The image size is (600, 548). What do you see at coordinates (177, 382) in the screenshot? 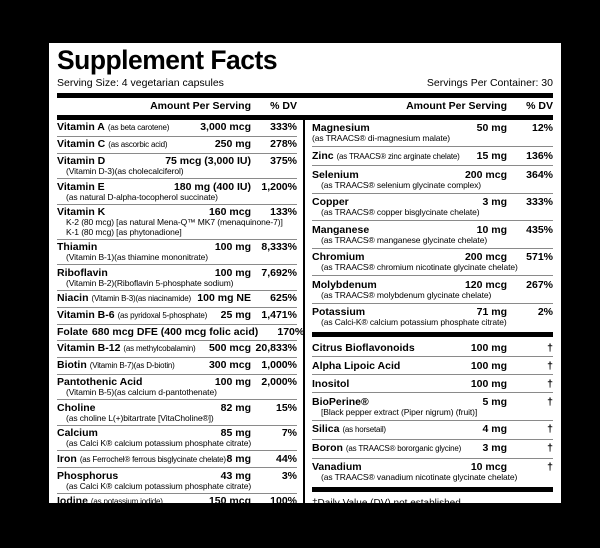
I see `nutrient-line: Pantothenic Acid 100 mg 2,000%` at bounding box center [177, 382].